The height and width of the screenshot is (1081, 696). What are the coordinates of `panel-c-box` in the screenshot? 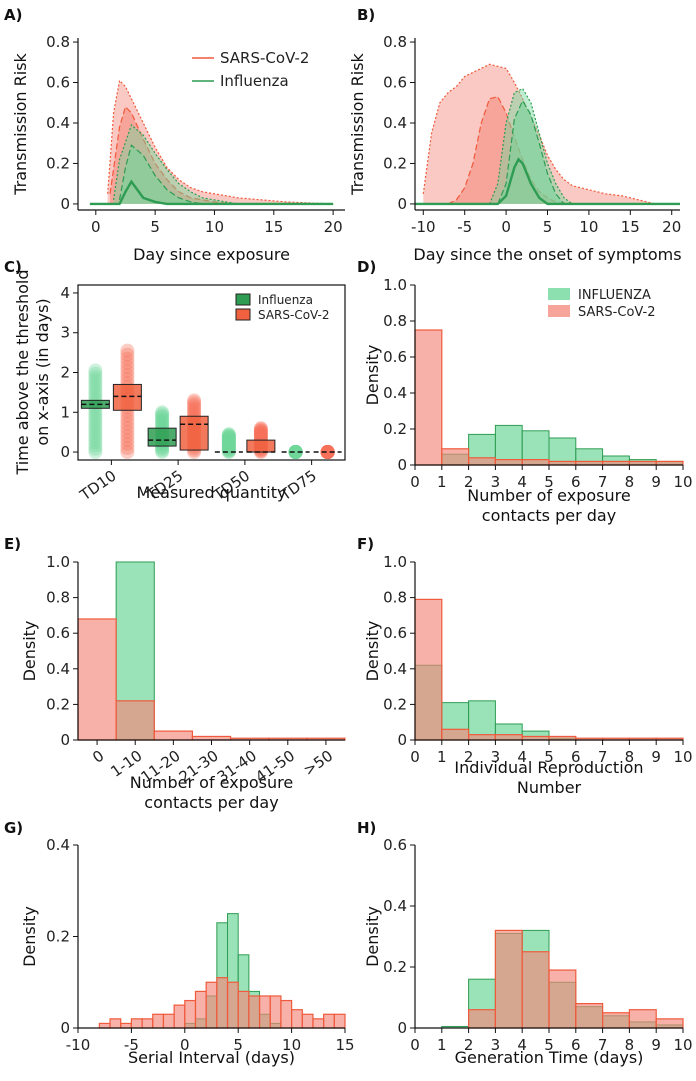 It's located at (127, 397).